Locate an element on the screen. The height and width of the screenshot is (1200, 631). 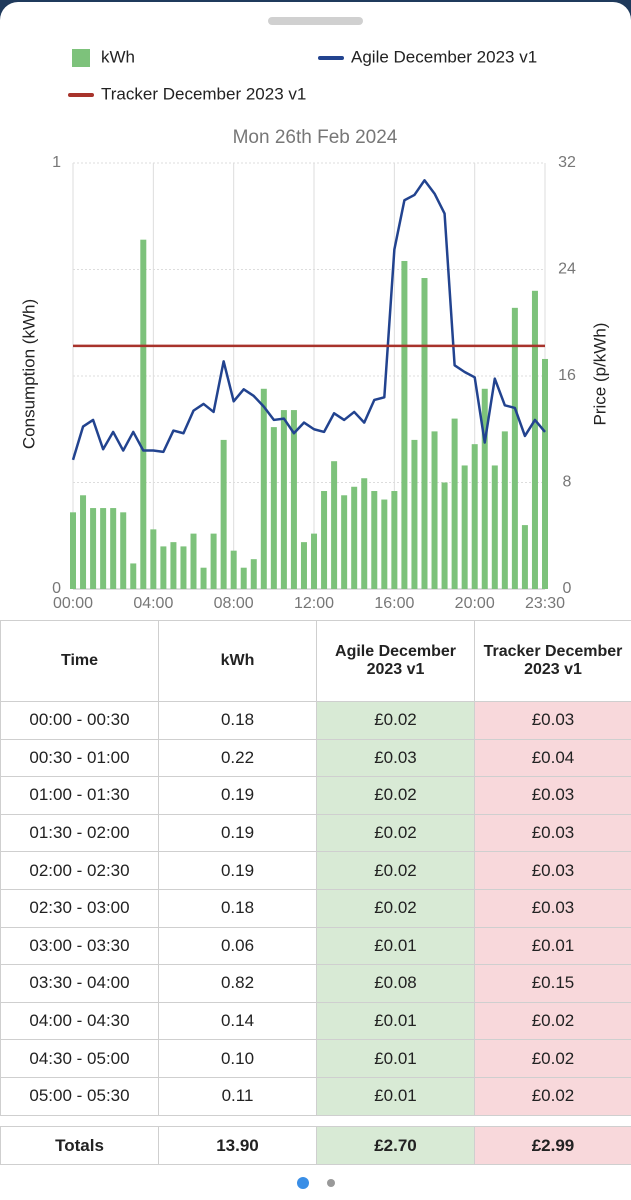
legend-label: kWh is located at coordinates (118, 56).